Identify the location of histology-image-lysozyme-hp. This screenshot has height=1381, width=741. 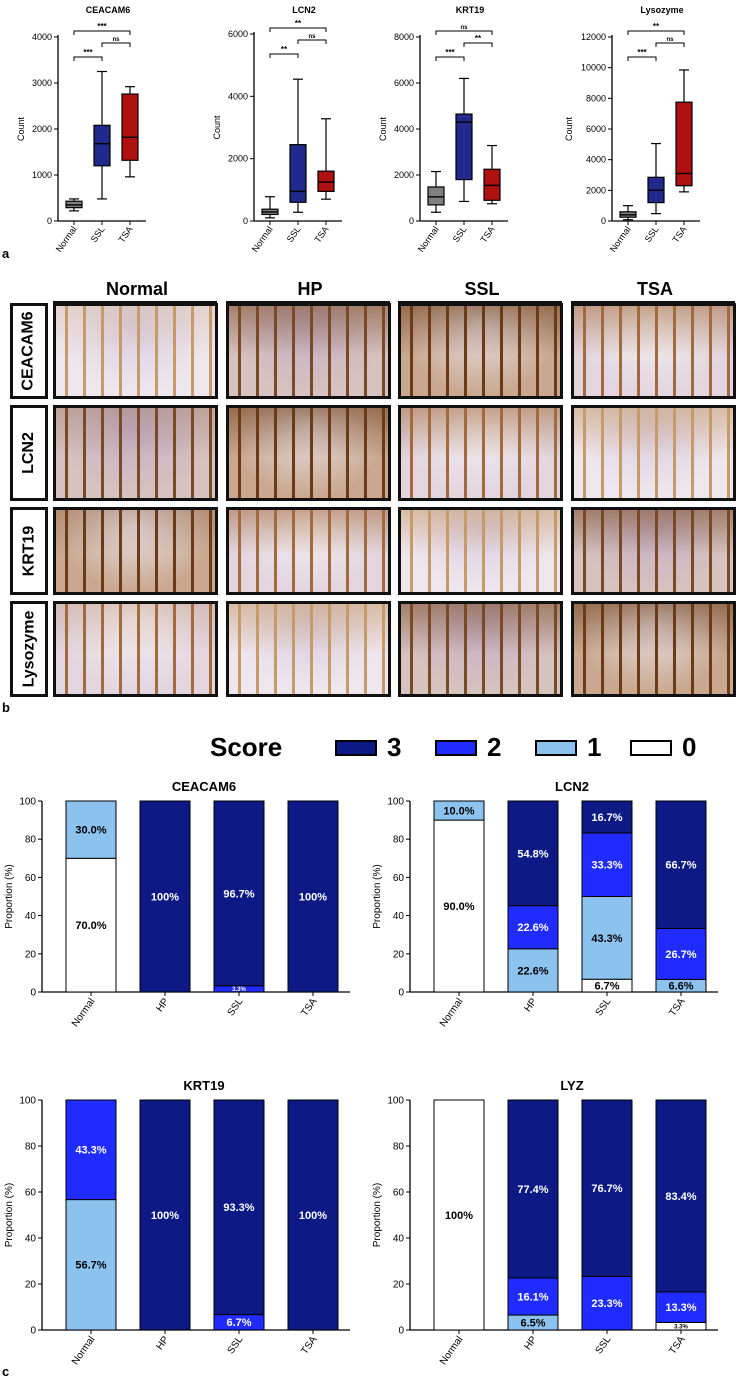
(308, 649).